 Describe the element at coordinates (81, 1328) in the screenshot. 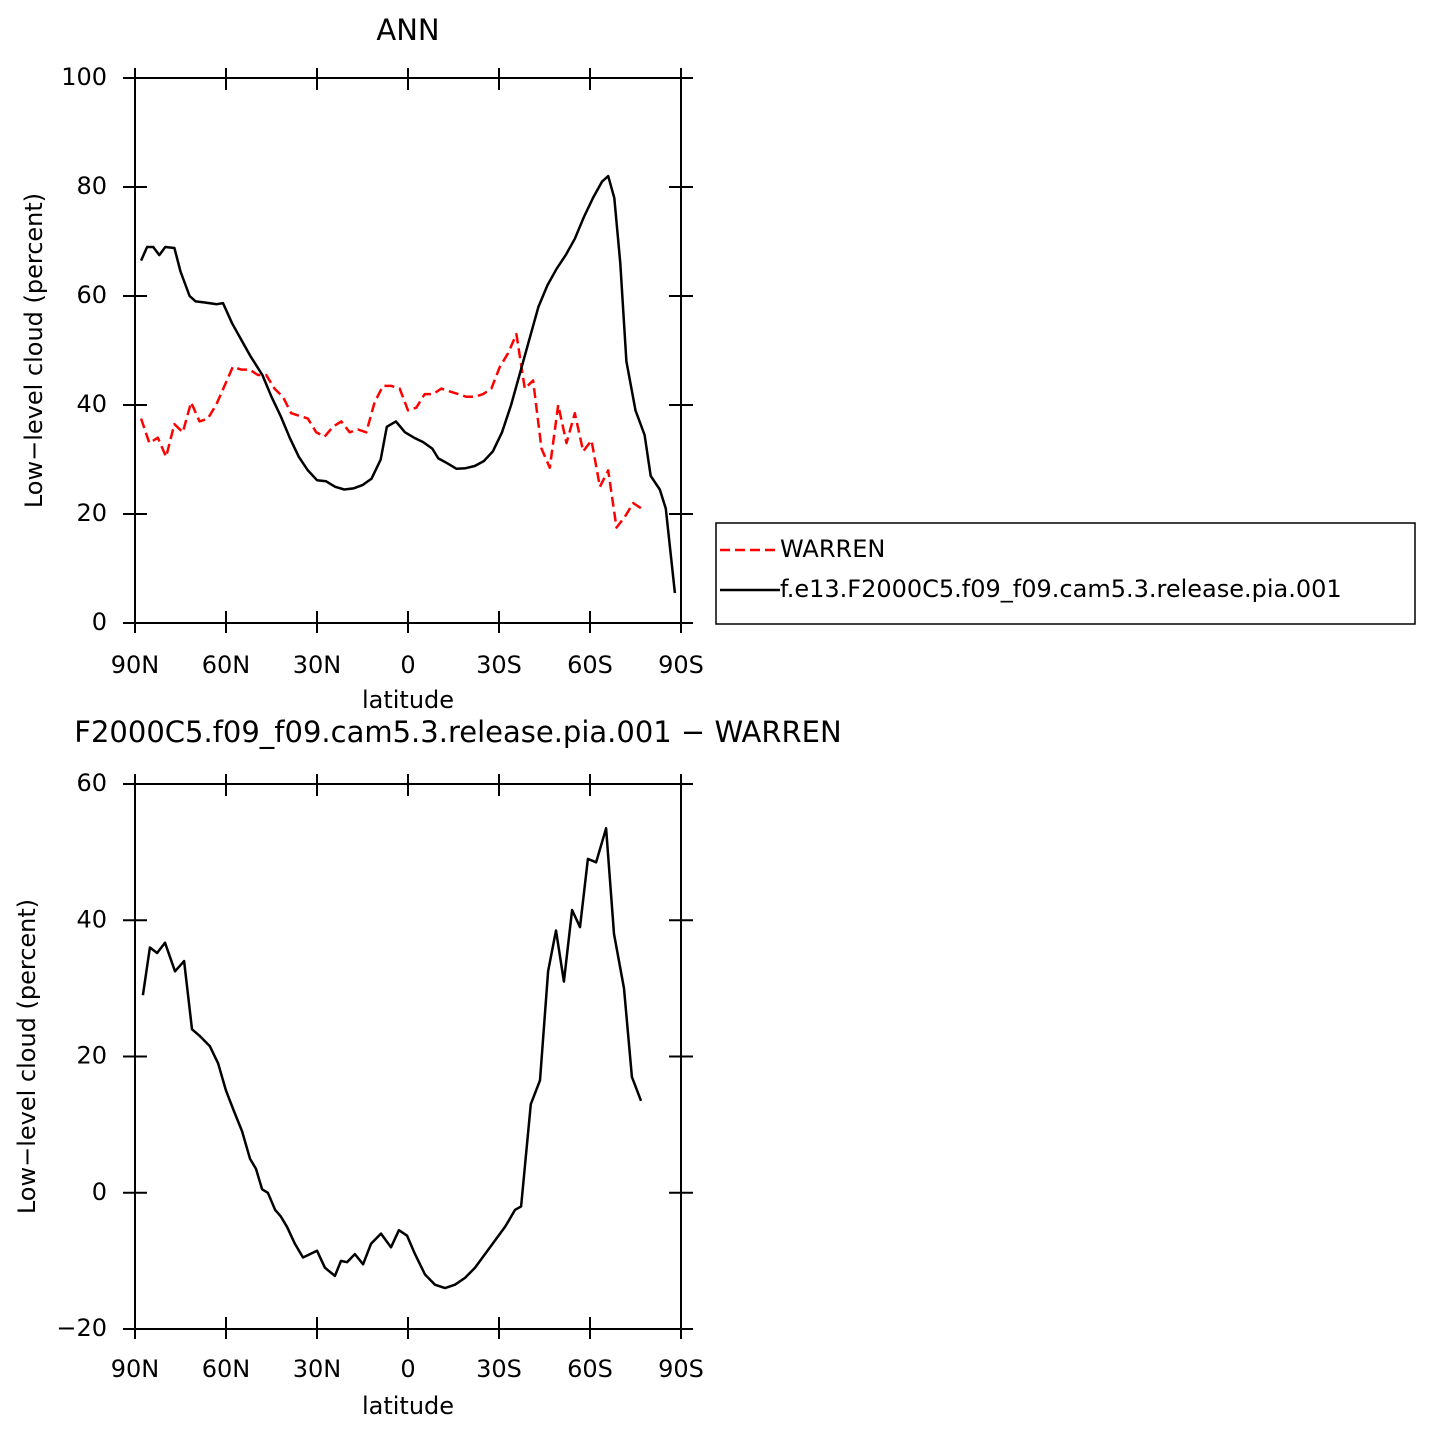

I see `y-tick-label: −20` at that location.